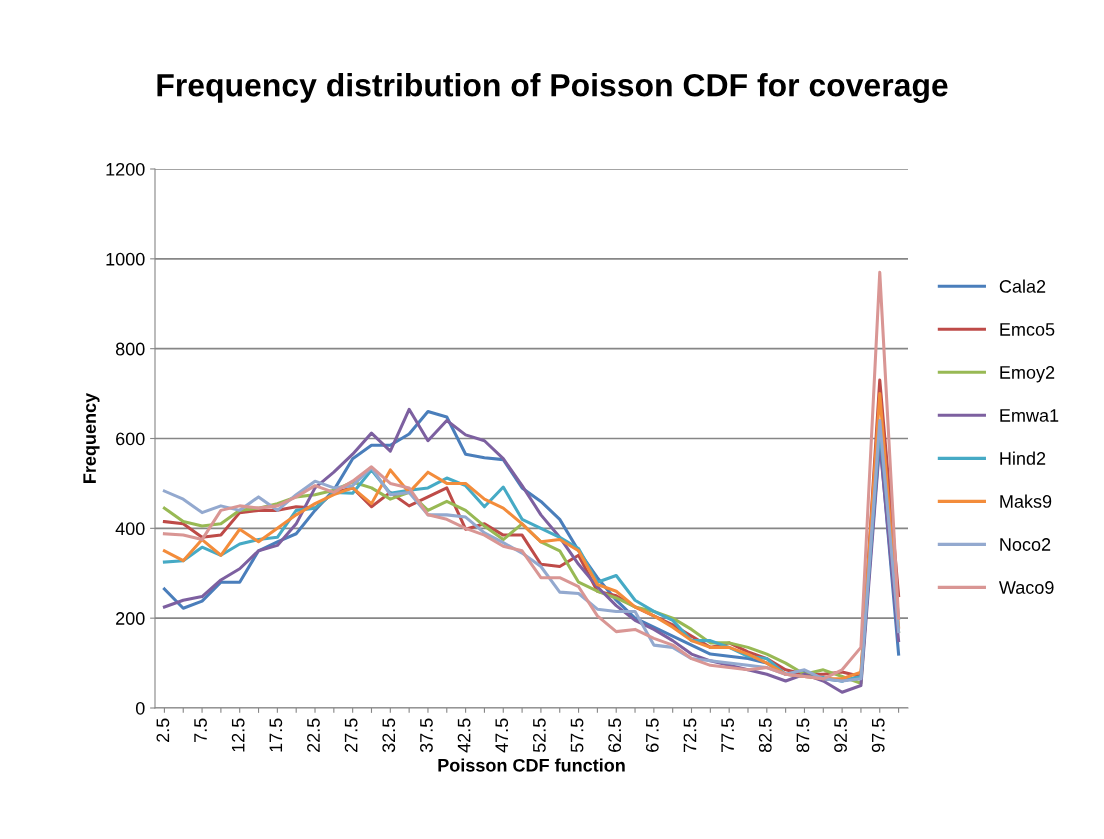 The width and height of the screenshot is (1104, 839). What do you see at coordinates (840, 735) in the screenshot?
I see `x-tick-label: 92.5` at bounding box center [840, 735].